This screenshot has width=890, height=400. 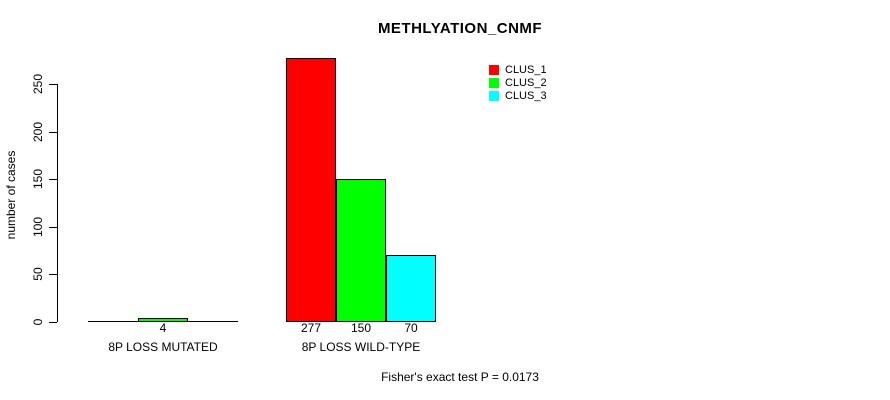 What do you see at coordinates (311, 328) in the screenshot?
I see `bar-value-label: 277` at bounding box center [311, 328].